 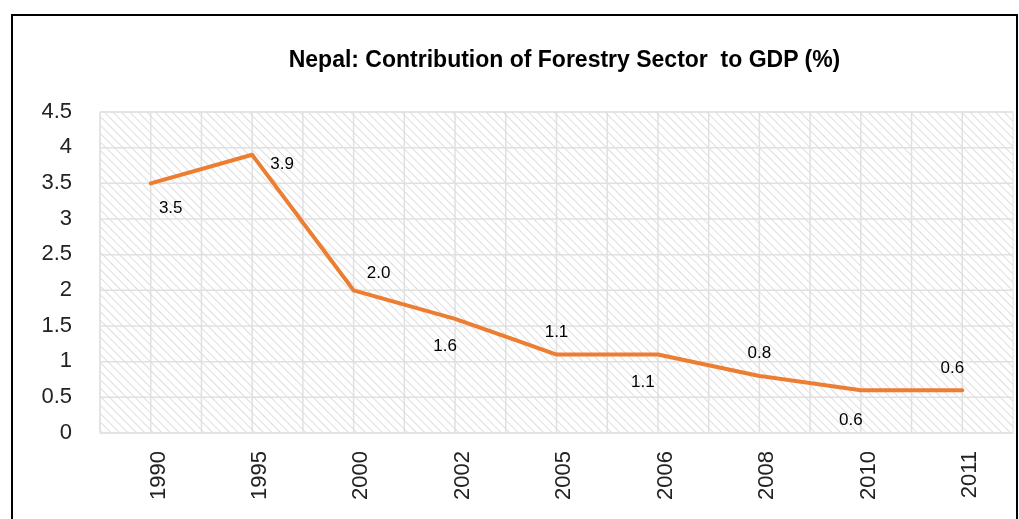 What do you see at coordinates (378, 272) in the screenshot?
I see `data-label: 2.0` at bounding box center [378, 272].